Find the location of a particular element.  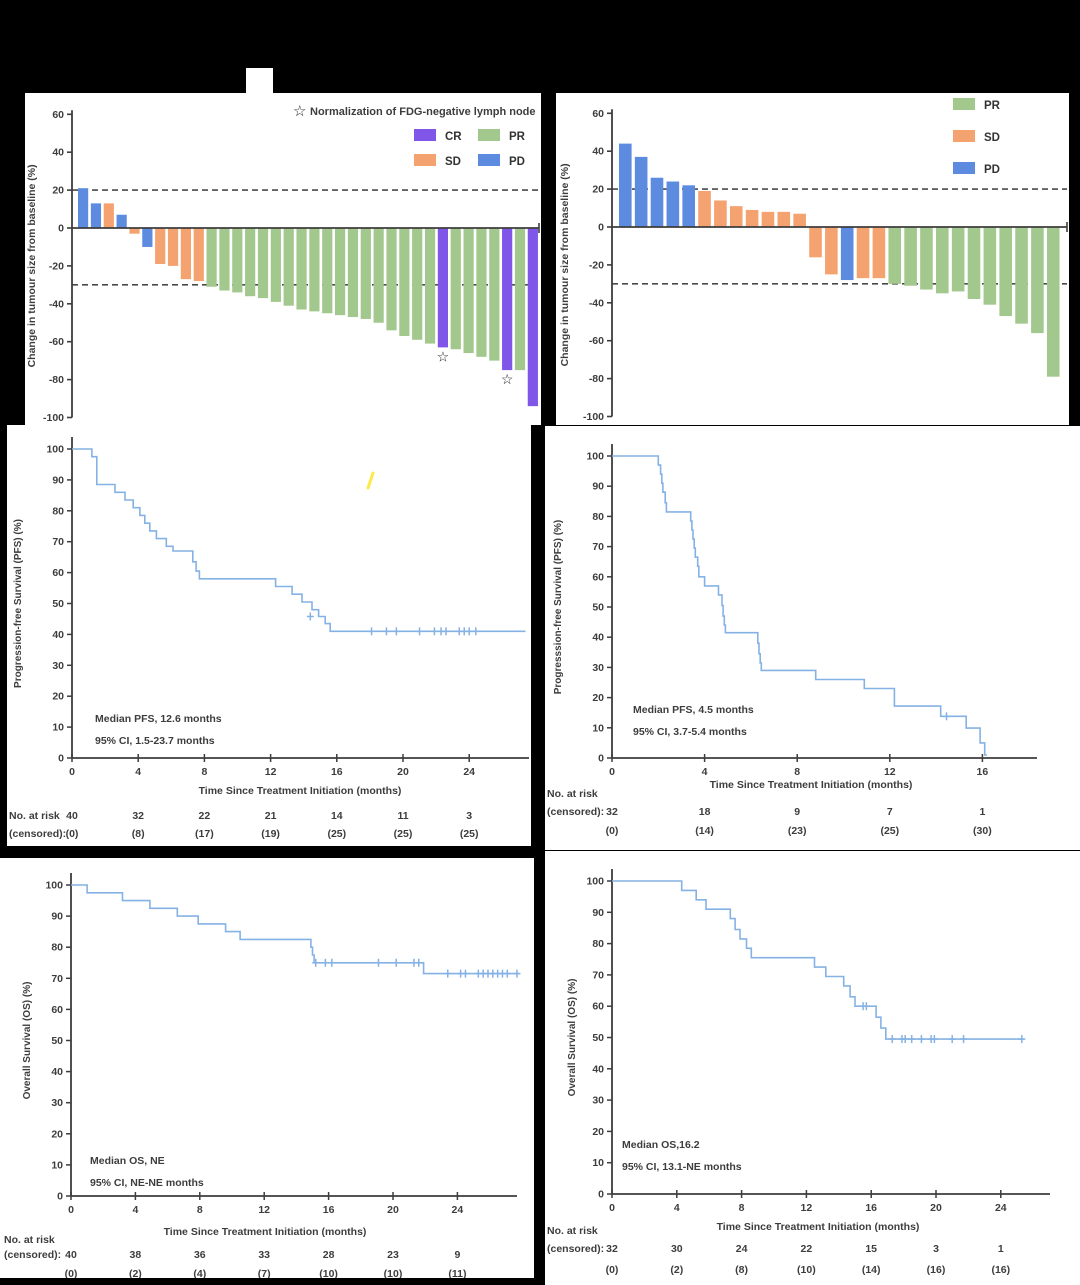

star-note-icon: ☆ is located at coordinates (299, 111).